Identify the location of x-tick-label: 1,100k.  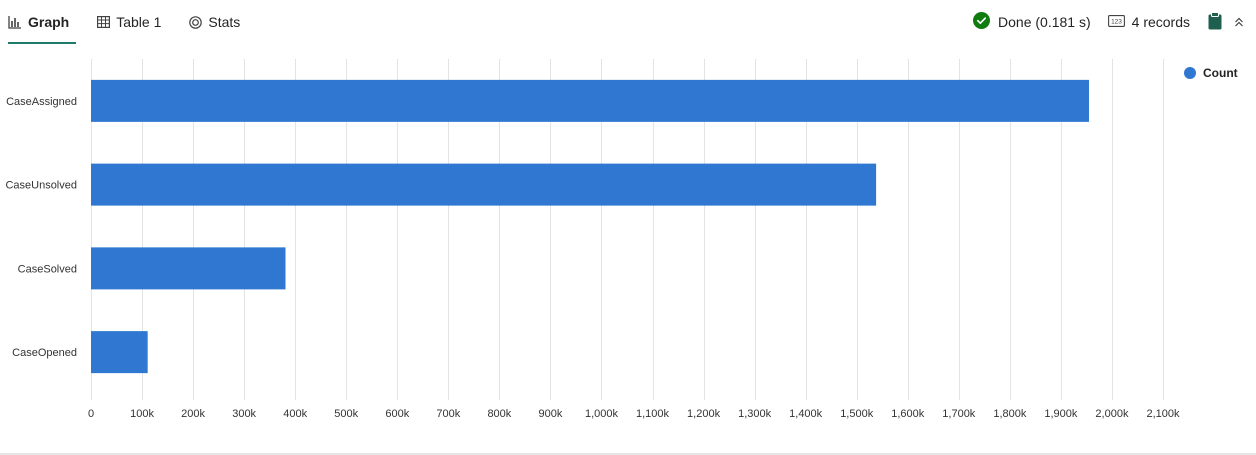
(653, 414).